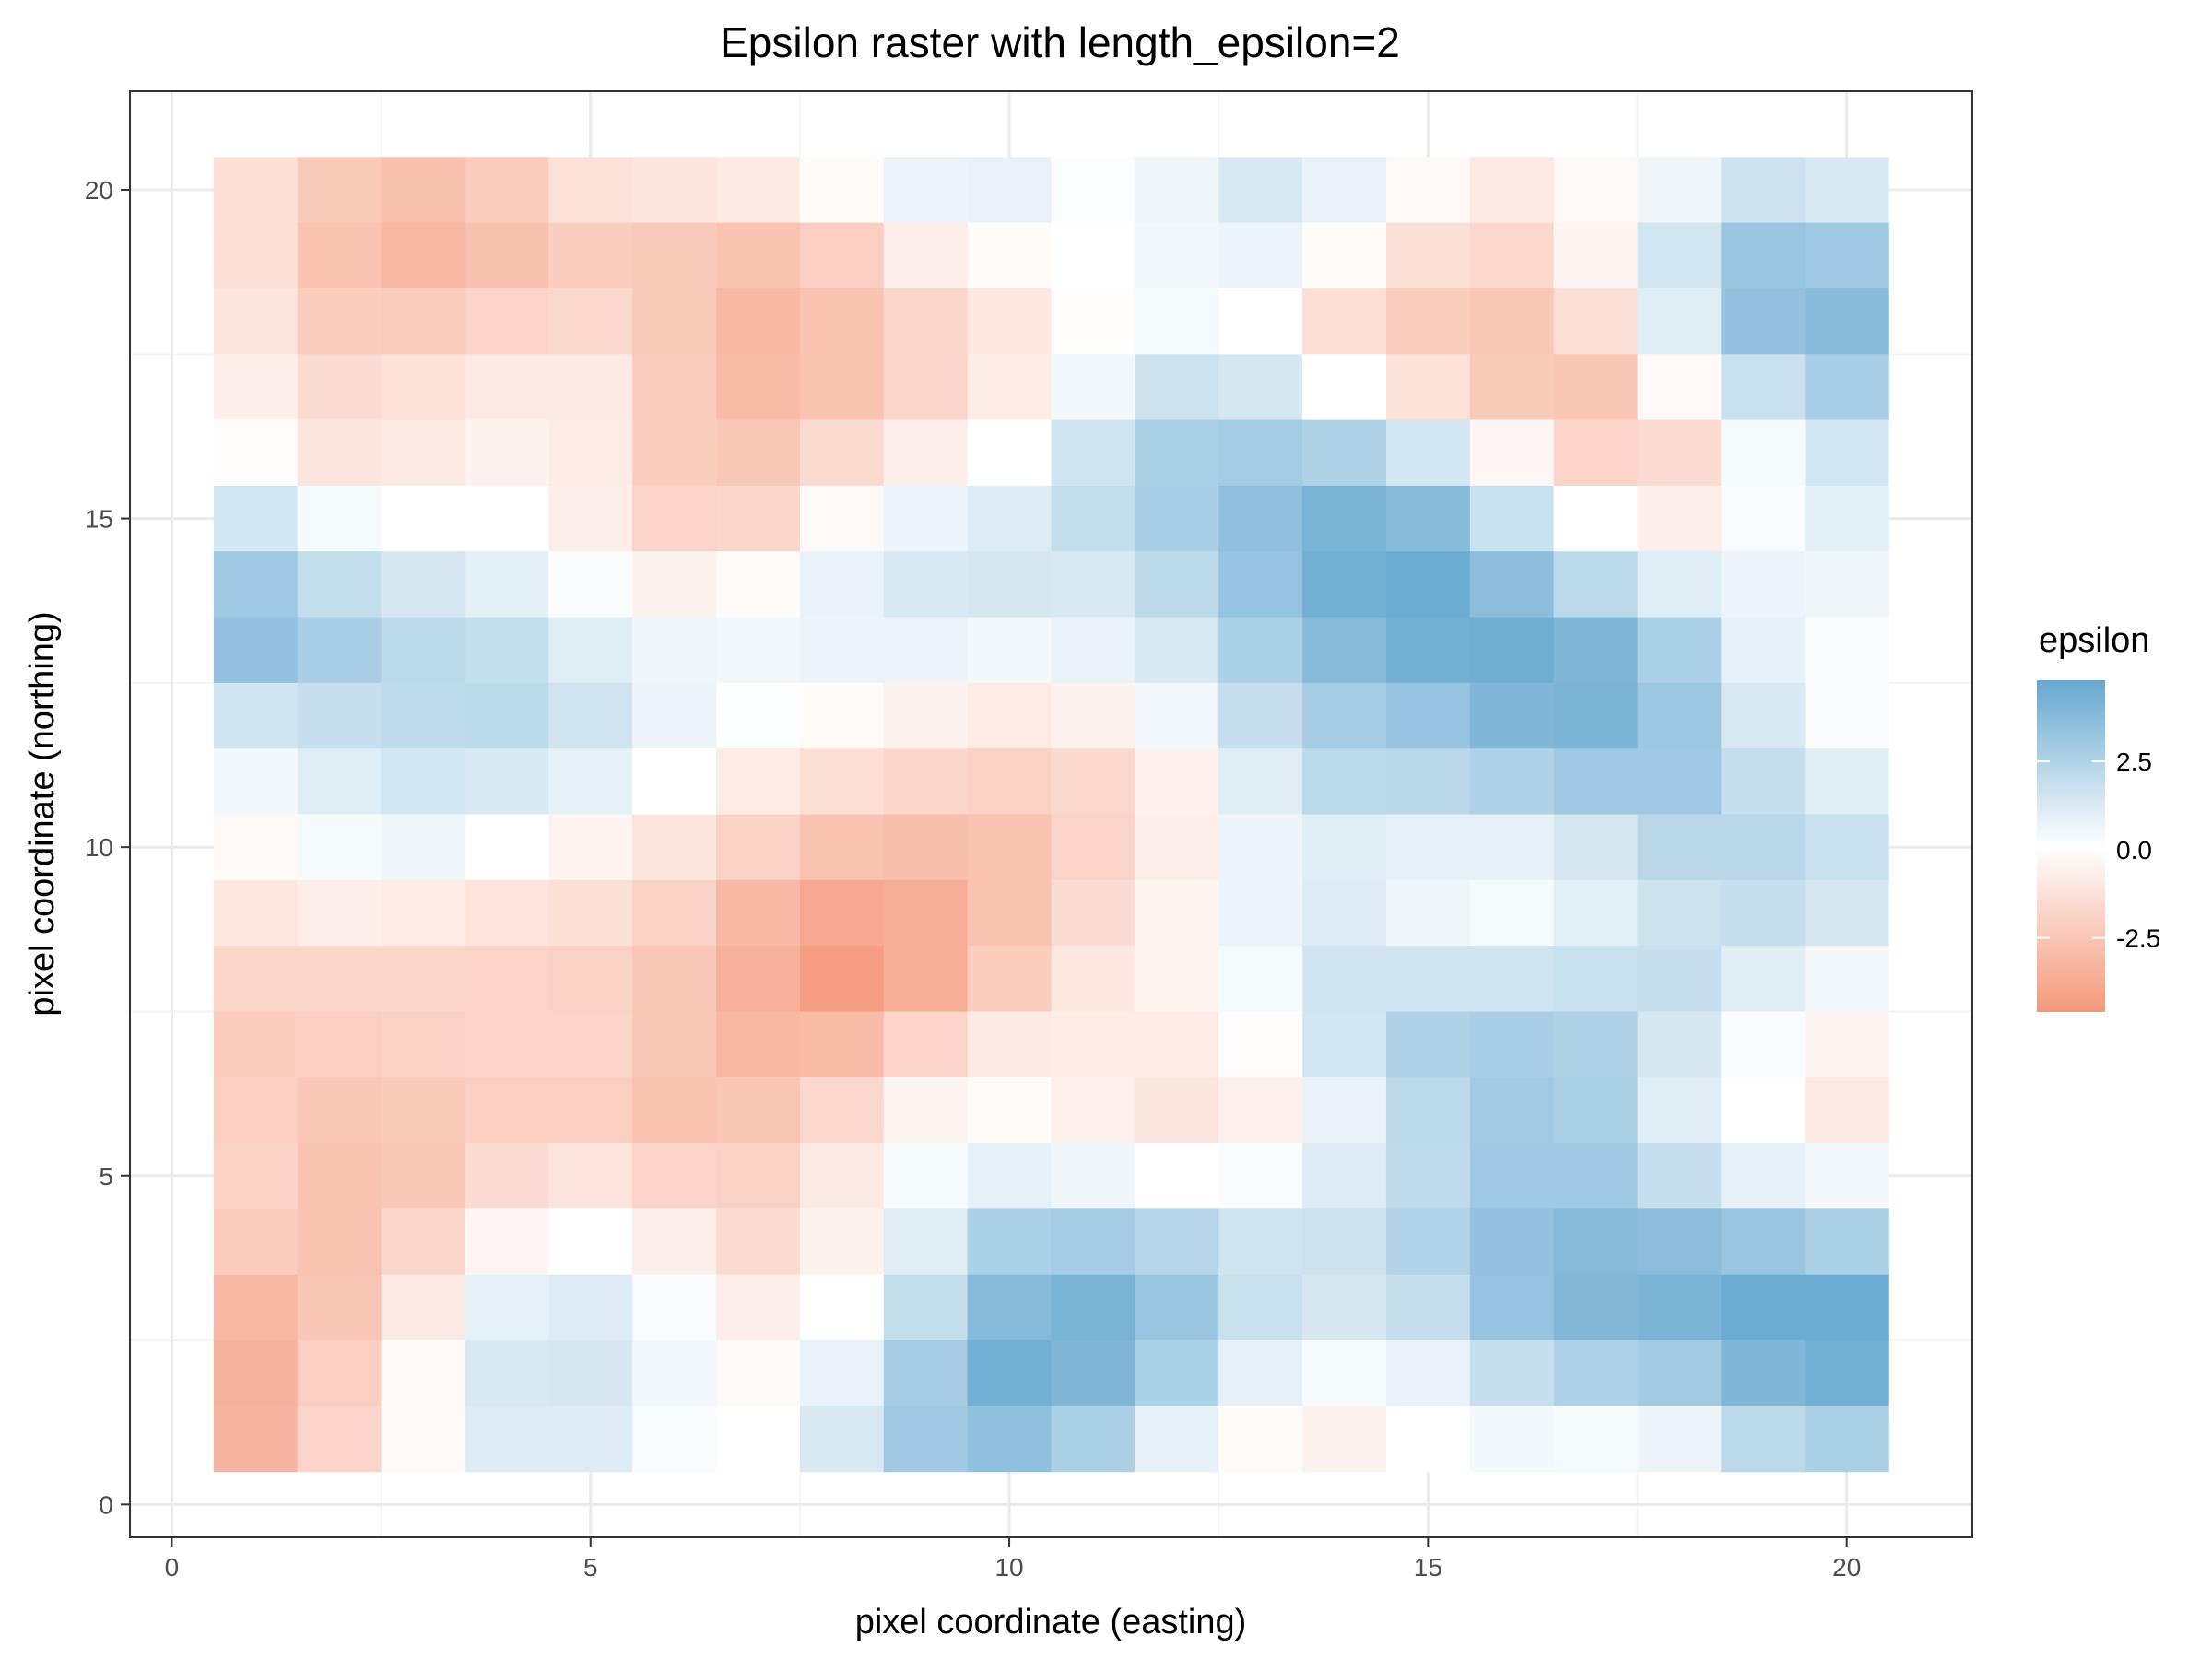  I want to click on colorbar-tick-label: 0.0, so click(2134, 850).